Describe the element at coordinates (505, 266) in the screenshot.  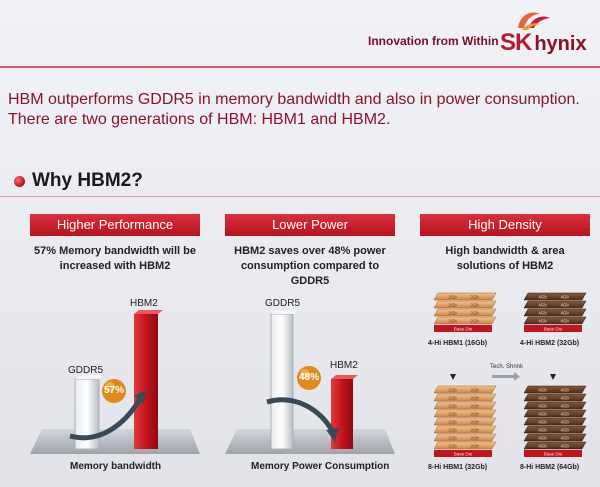
I see `desc-line: solutions of HBM2` at that location.